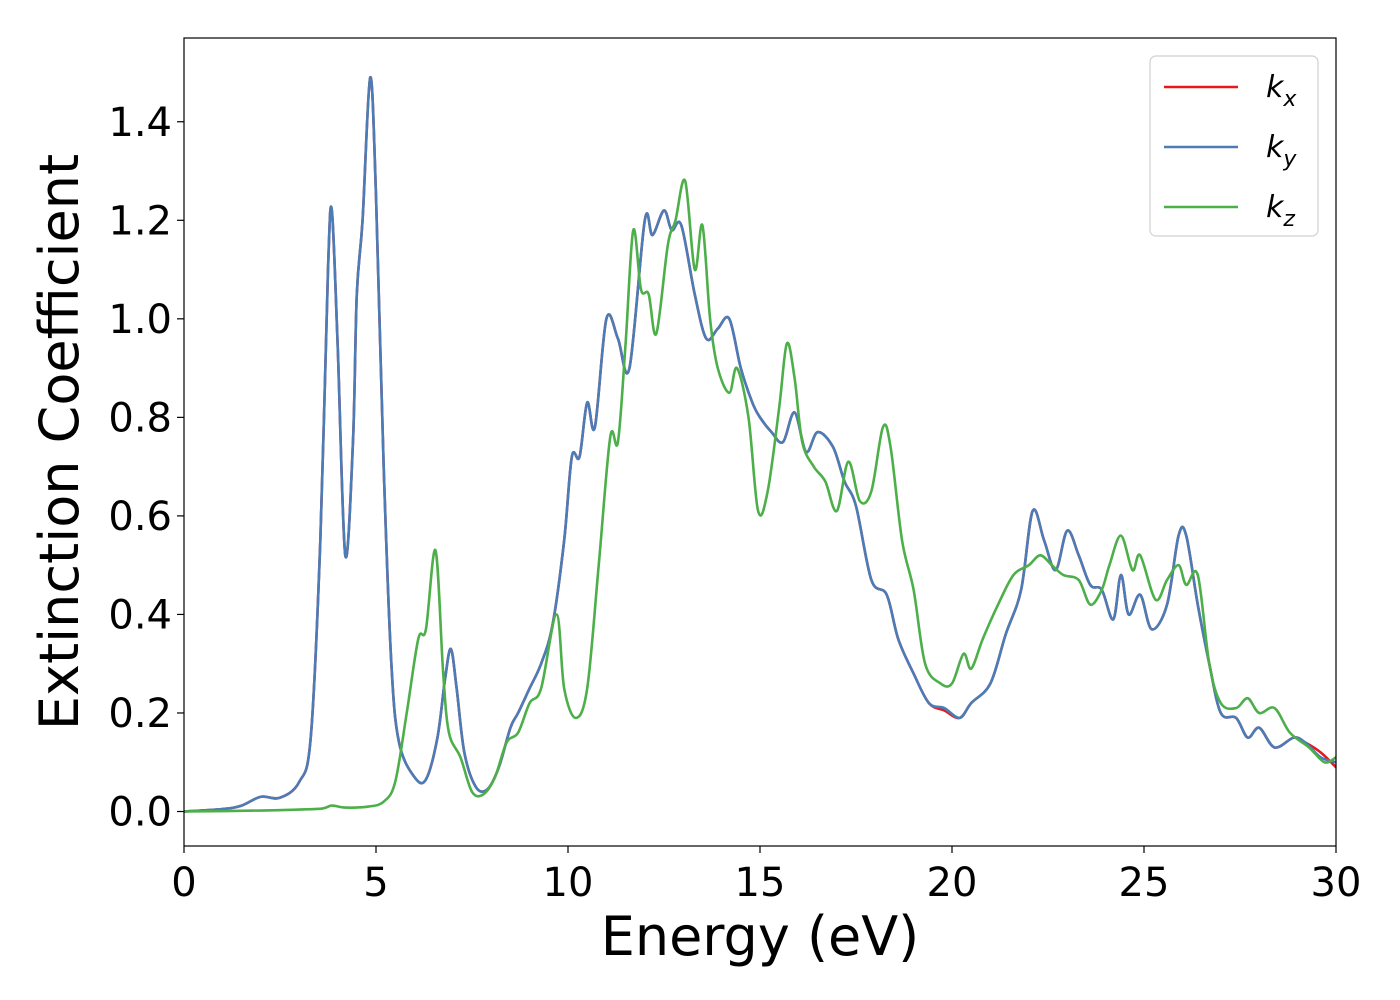  I want to click on legend-label-y: ky, so click(1281, 151).